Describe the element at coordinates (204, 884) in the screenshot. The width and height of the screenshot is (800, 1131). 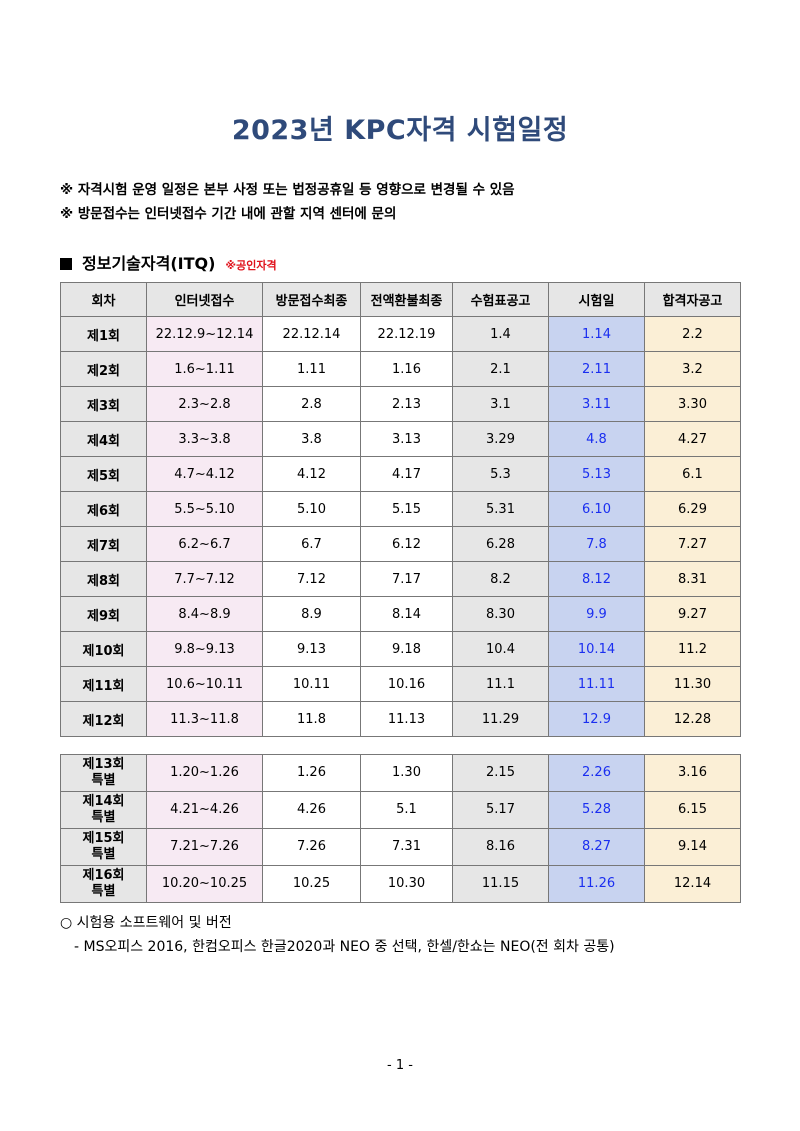
I see `online-registration-cell: 10.20~10.25` at that location.